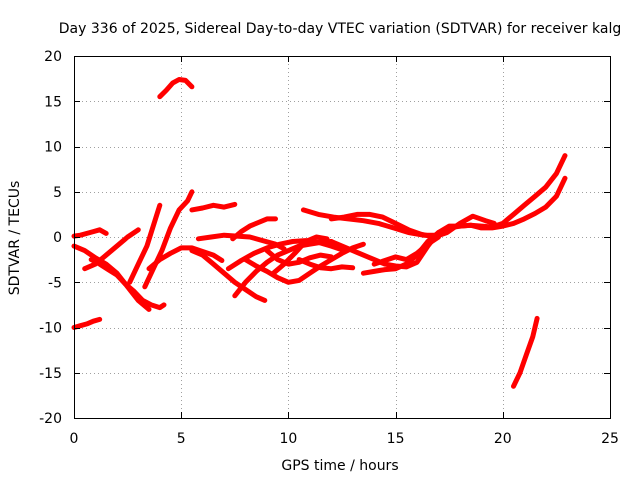  I want to click on x-tick-label: 25, so click(610, 439).